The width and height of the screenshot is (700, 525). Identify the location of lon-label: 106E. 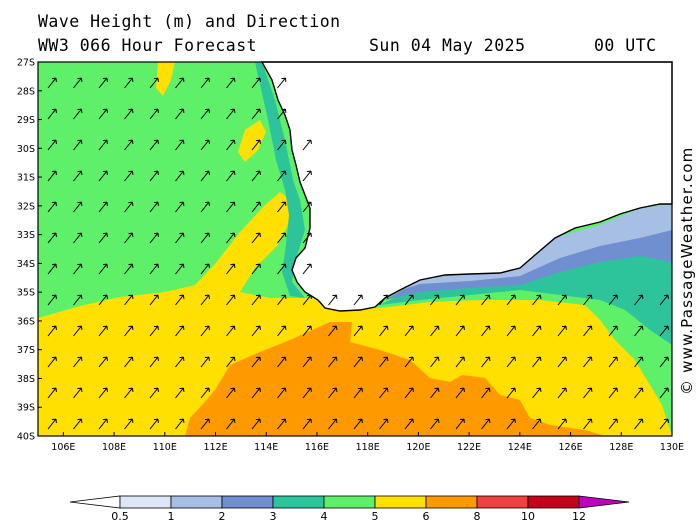
(63, 447).